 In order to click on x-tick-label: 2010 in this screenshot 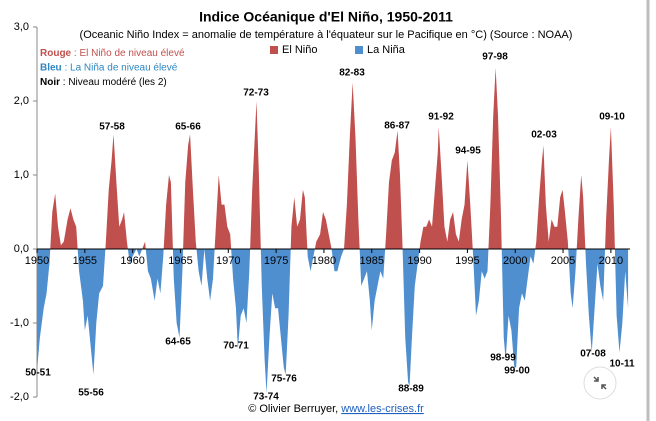, I will do `click(611, 261)`.